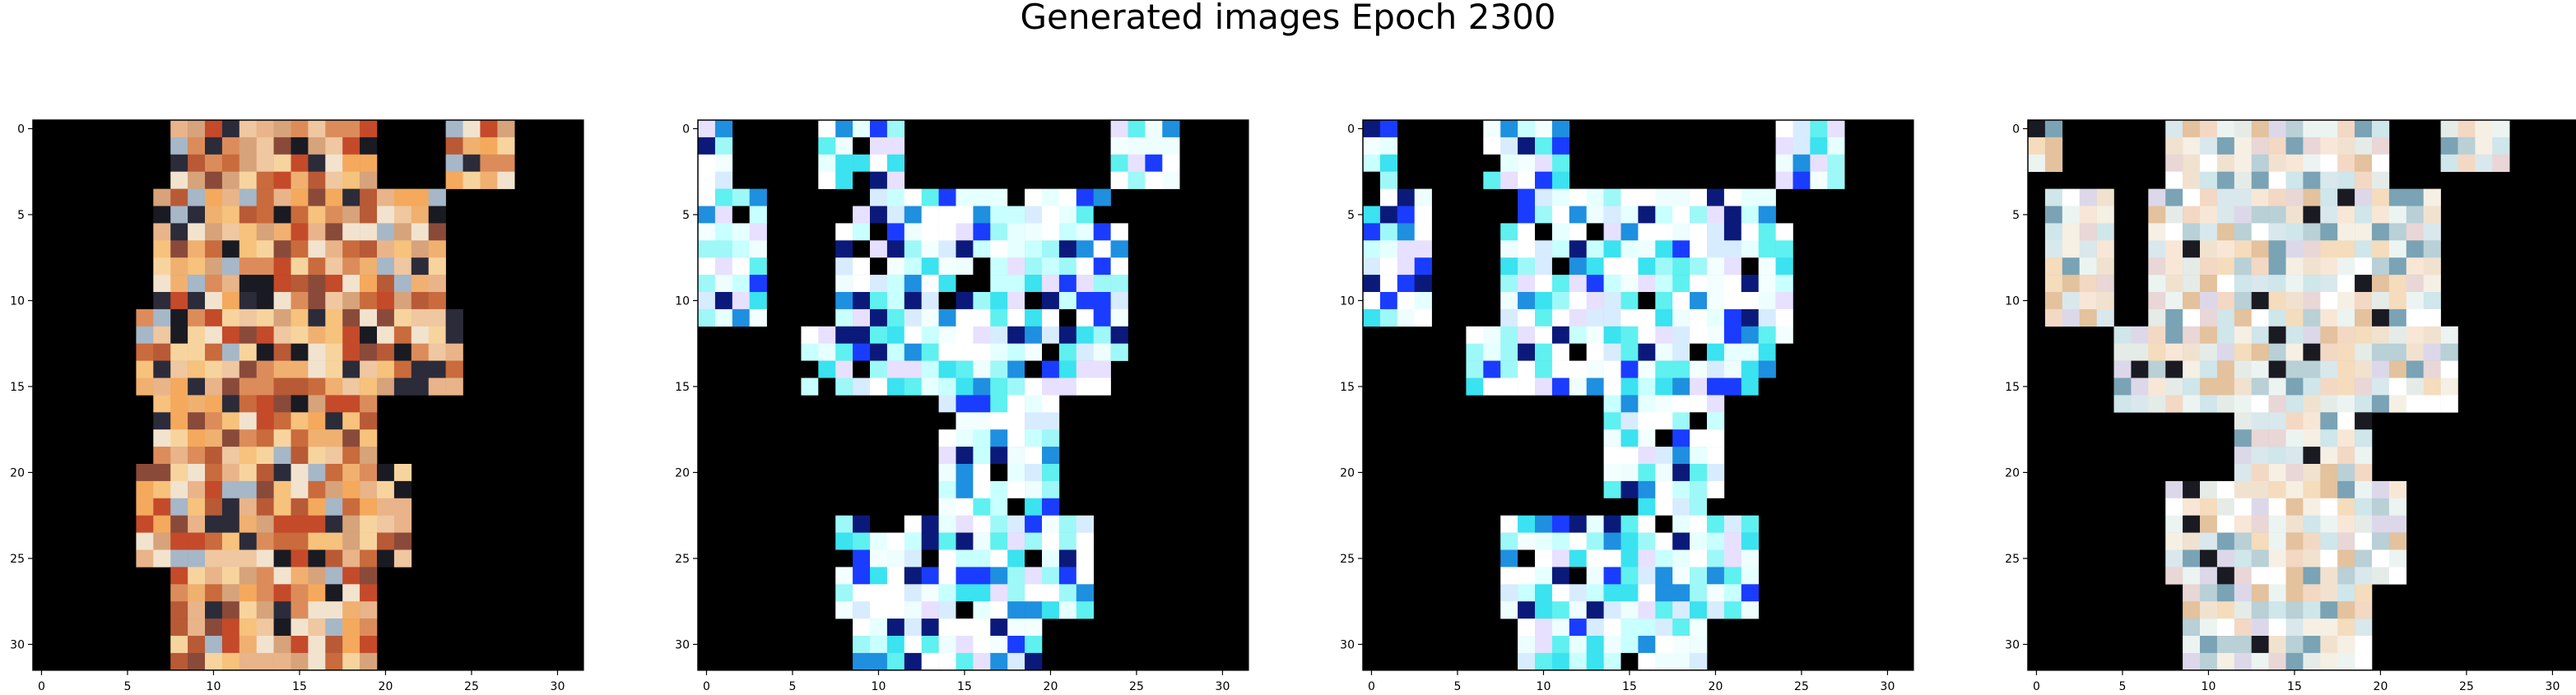 This screenshot has height=695, width=2576. Describe the element at coordinates (1347, 559) in the screenshot. I see `y-tick-label: 25` at that location.